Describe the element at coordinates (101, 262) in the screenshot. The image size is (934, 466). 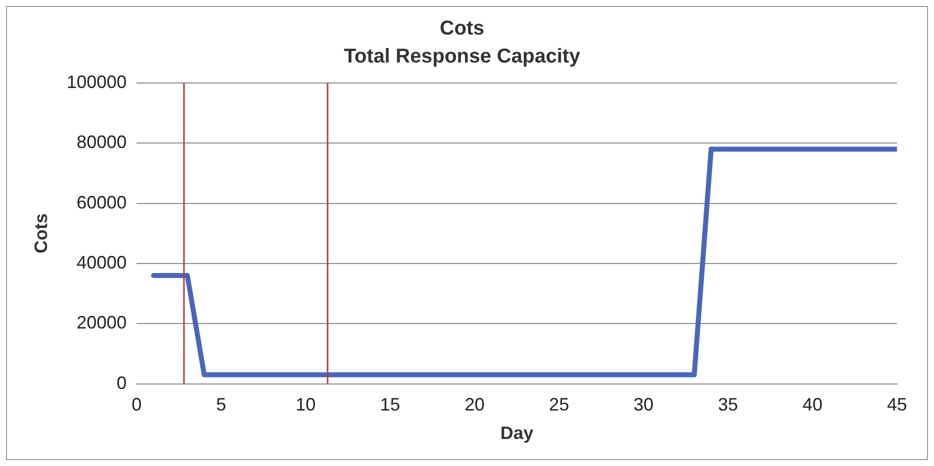
I see `y-tick-label: 40000` at that location.